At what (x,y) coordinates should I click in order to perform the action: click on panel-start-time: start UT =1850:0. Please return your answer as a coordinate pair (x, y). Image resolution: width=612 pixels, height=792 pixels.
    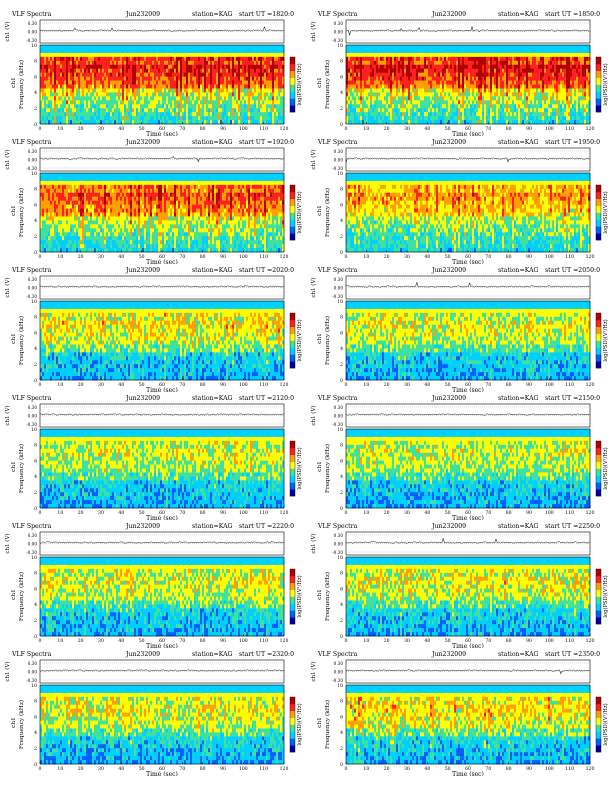
    Looking at the image, I should click on (572, 14).